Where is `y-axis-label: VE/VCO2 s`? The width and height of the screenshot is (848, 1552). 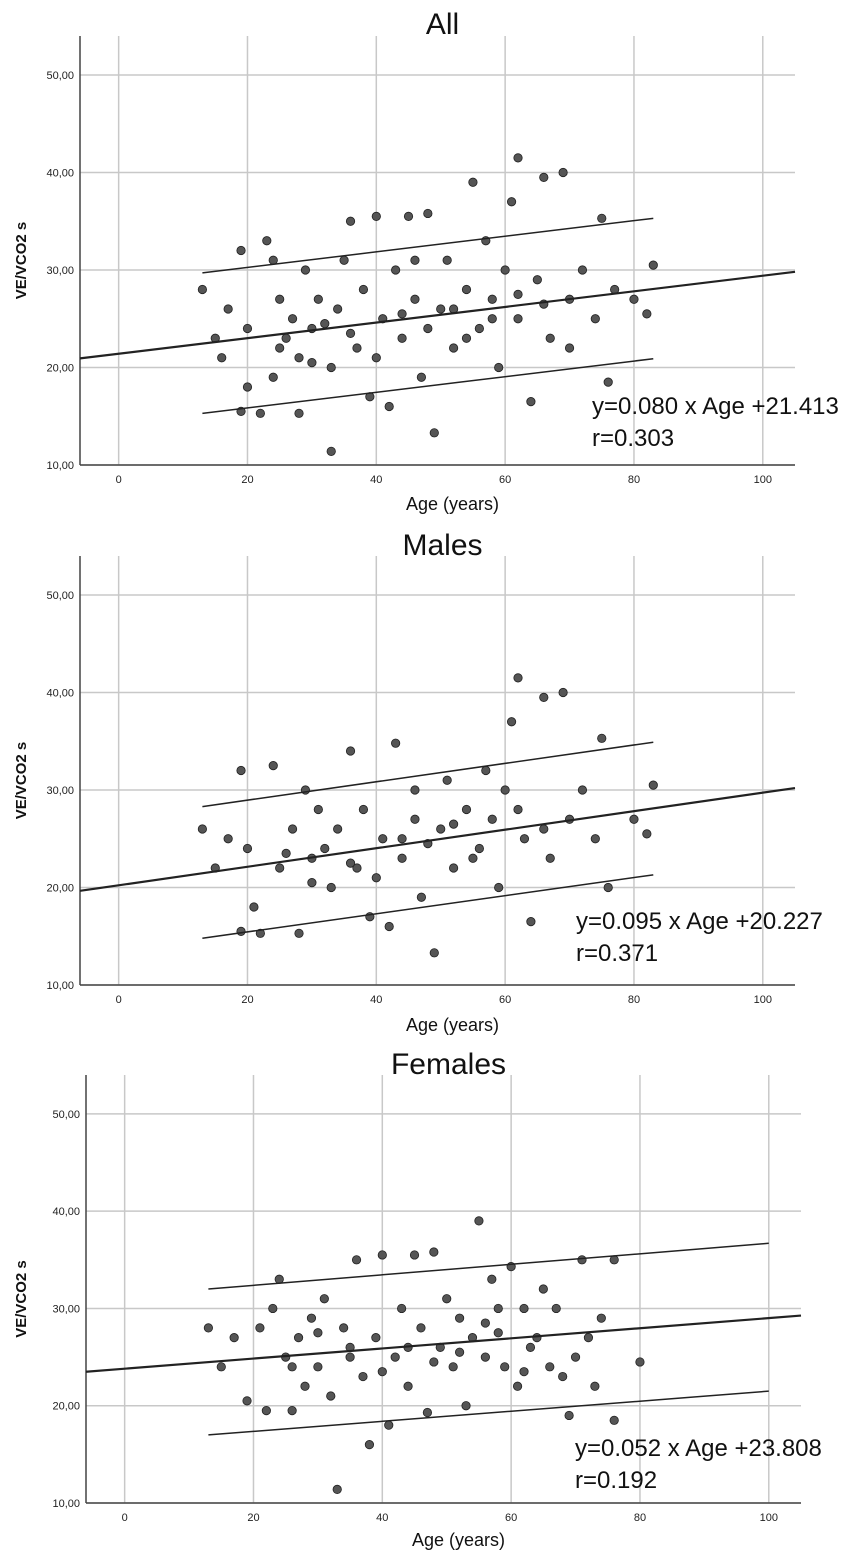
y-axis-label: VE/VCO2 s is located at coordinates (21, 781).